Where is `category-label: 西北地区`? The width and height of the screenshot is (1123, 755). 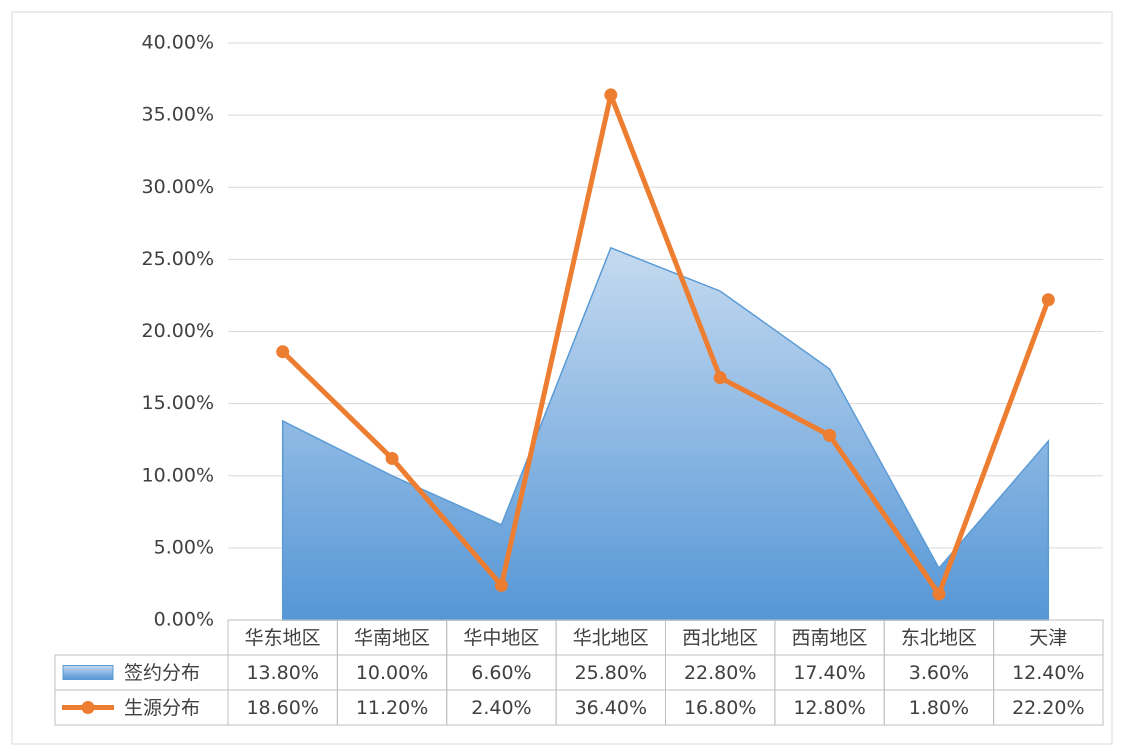 category-label: 西北地区 is located at coordinates (720, 638).